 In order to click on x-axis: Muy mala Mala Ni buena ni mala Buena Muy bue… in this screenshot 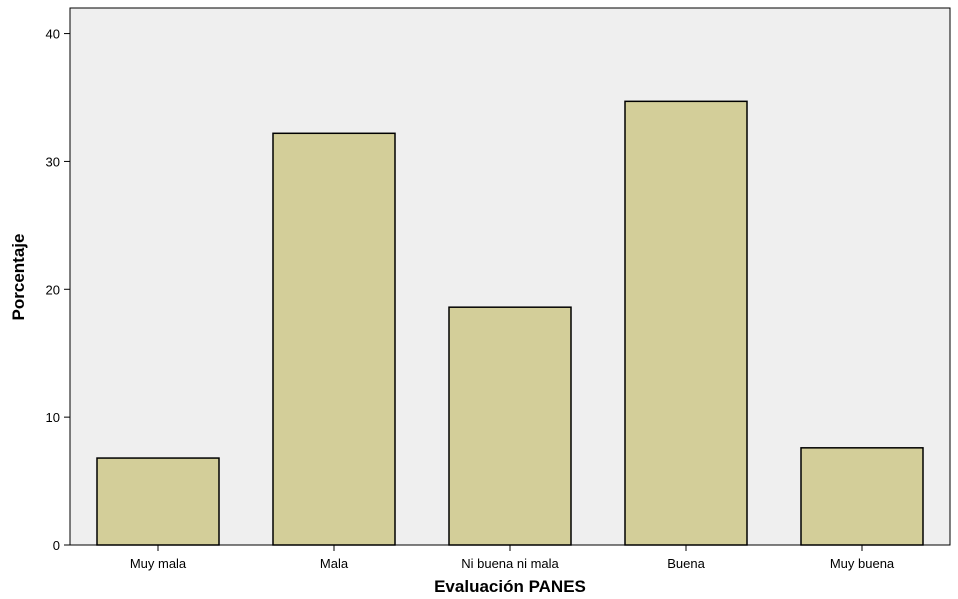, I will do `click(512, 558)`.